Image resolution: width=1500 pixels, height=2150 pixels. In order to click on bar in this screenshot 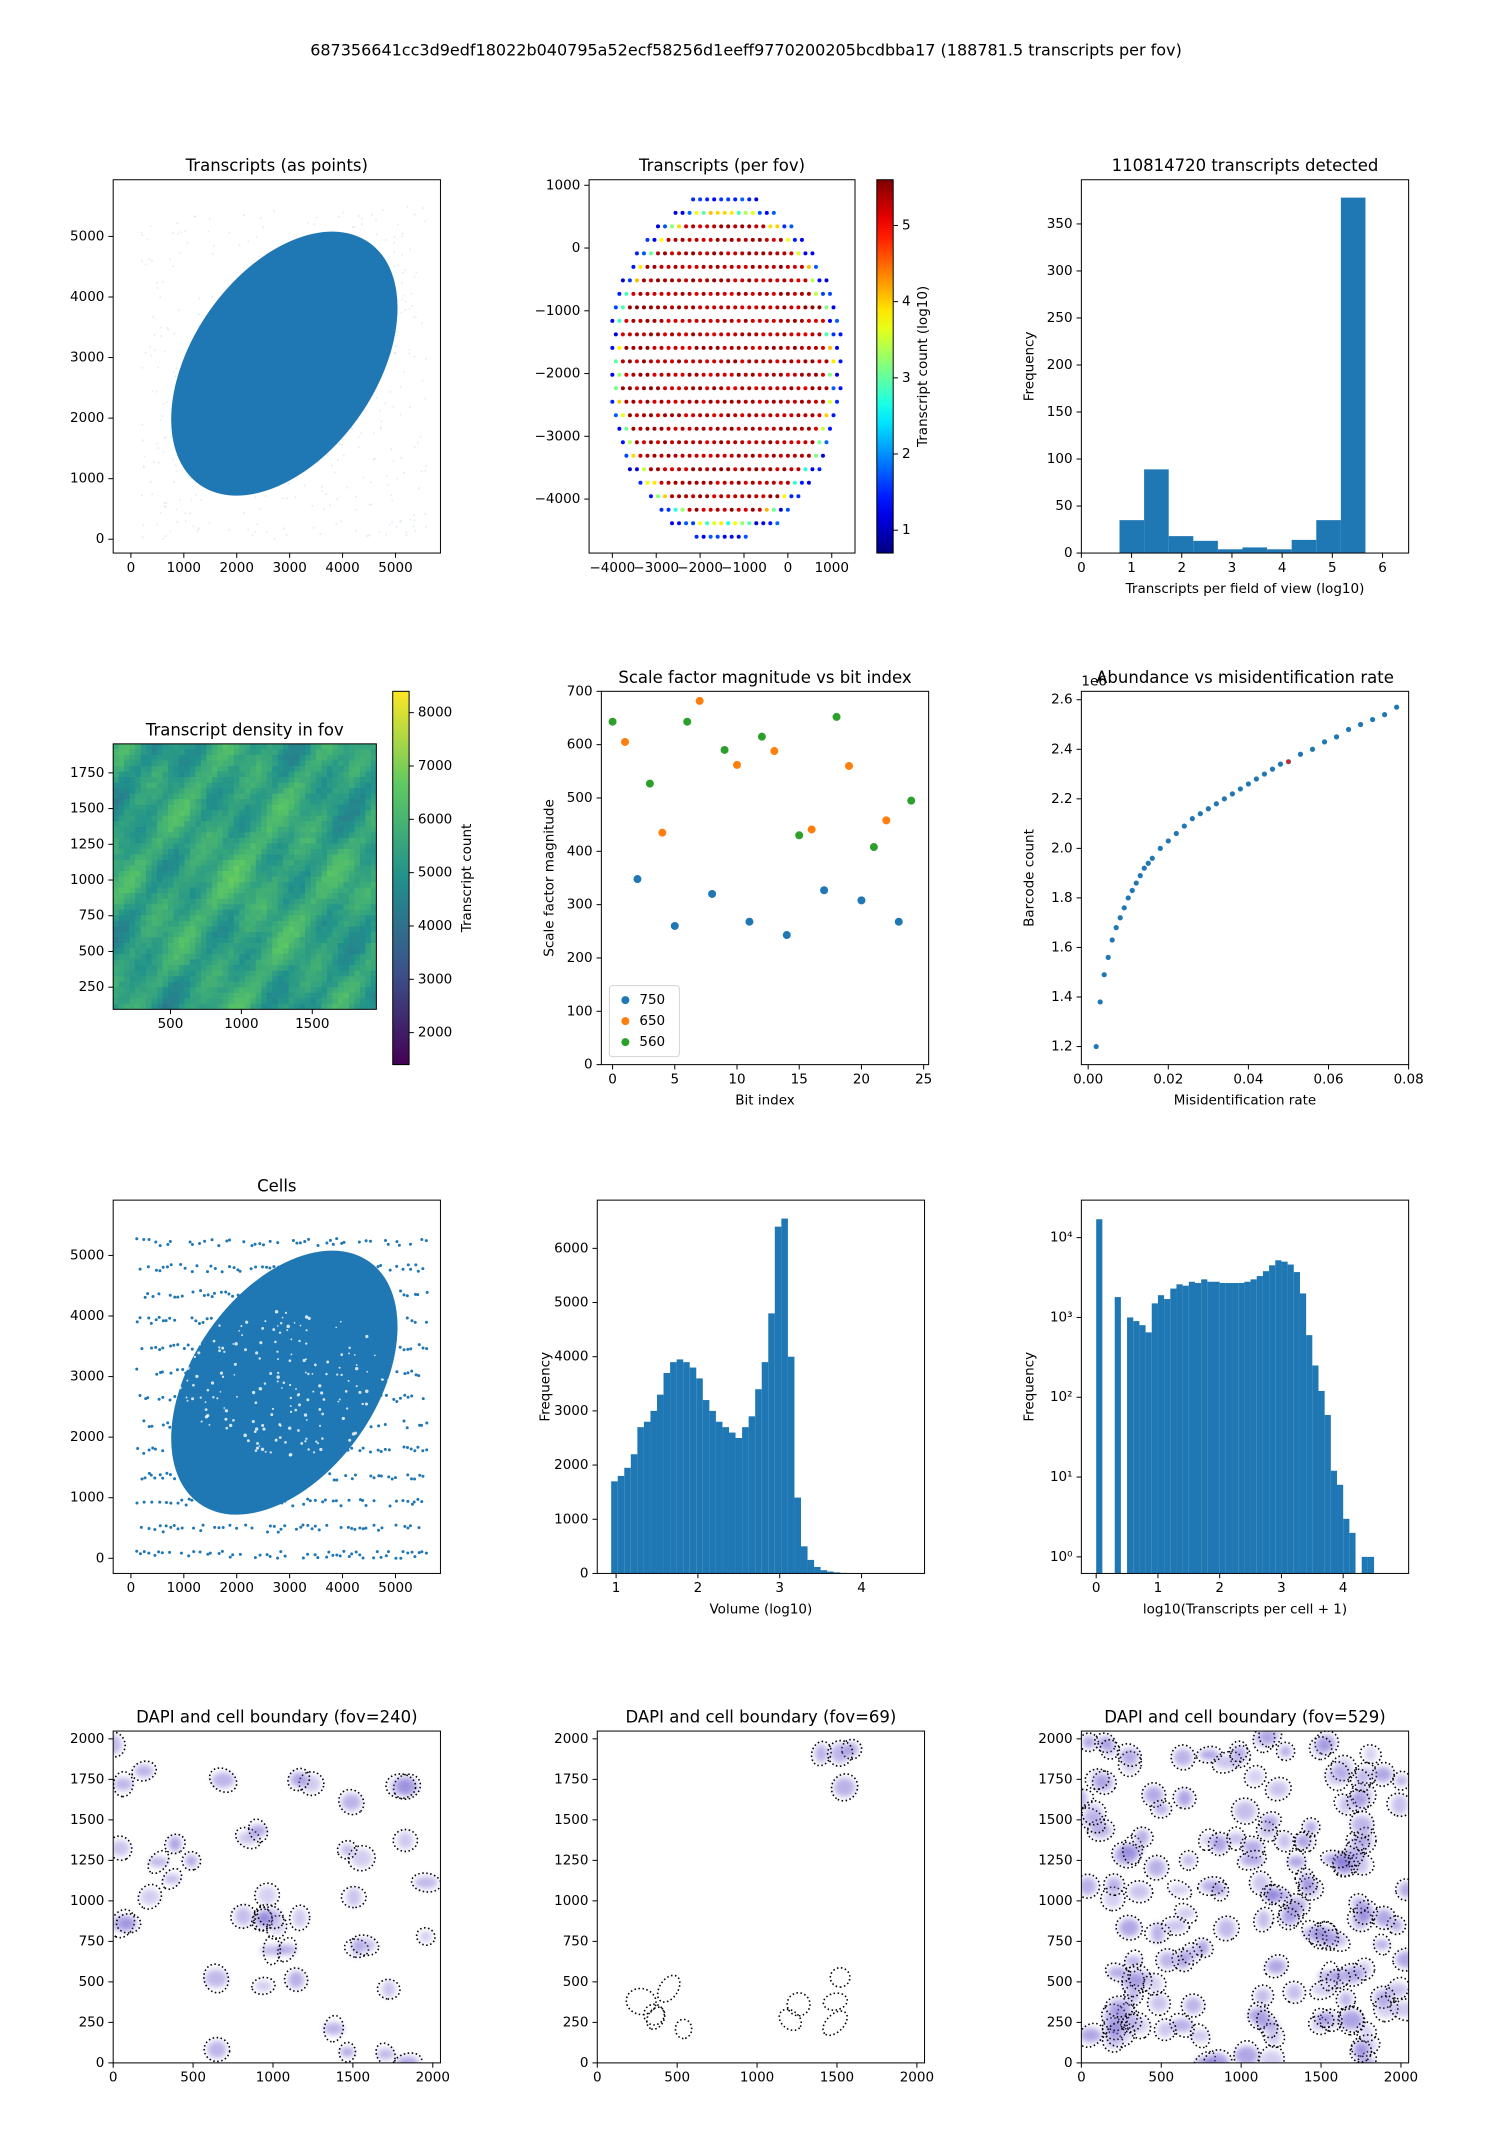, I will do `click(719, 1497)`.